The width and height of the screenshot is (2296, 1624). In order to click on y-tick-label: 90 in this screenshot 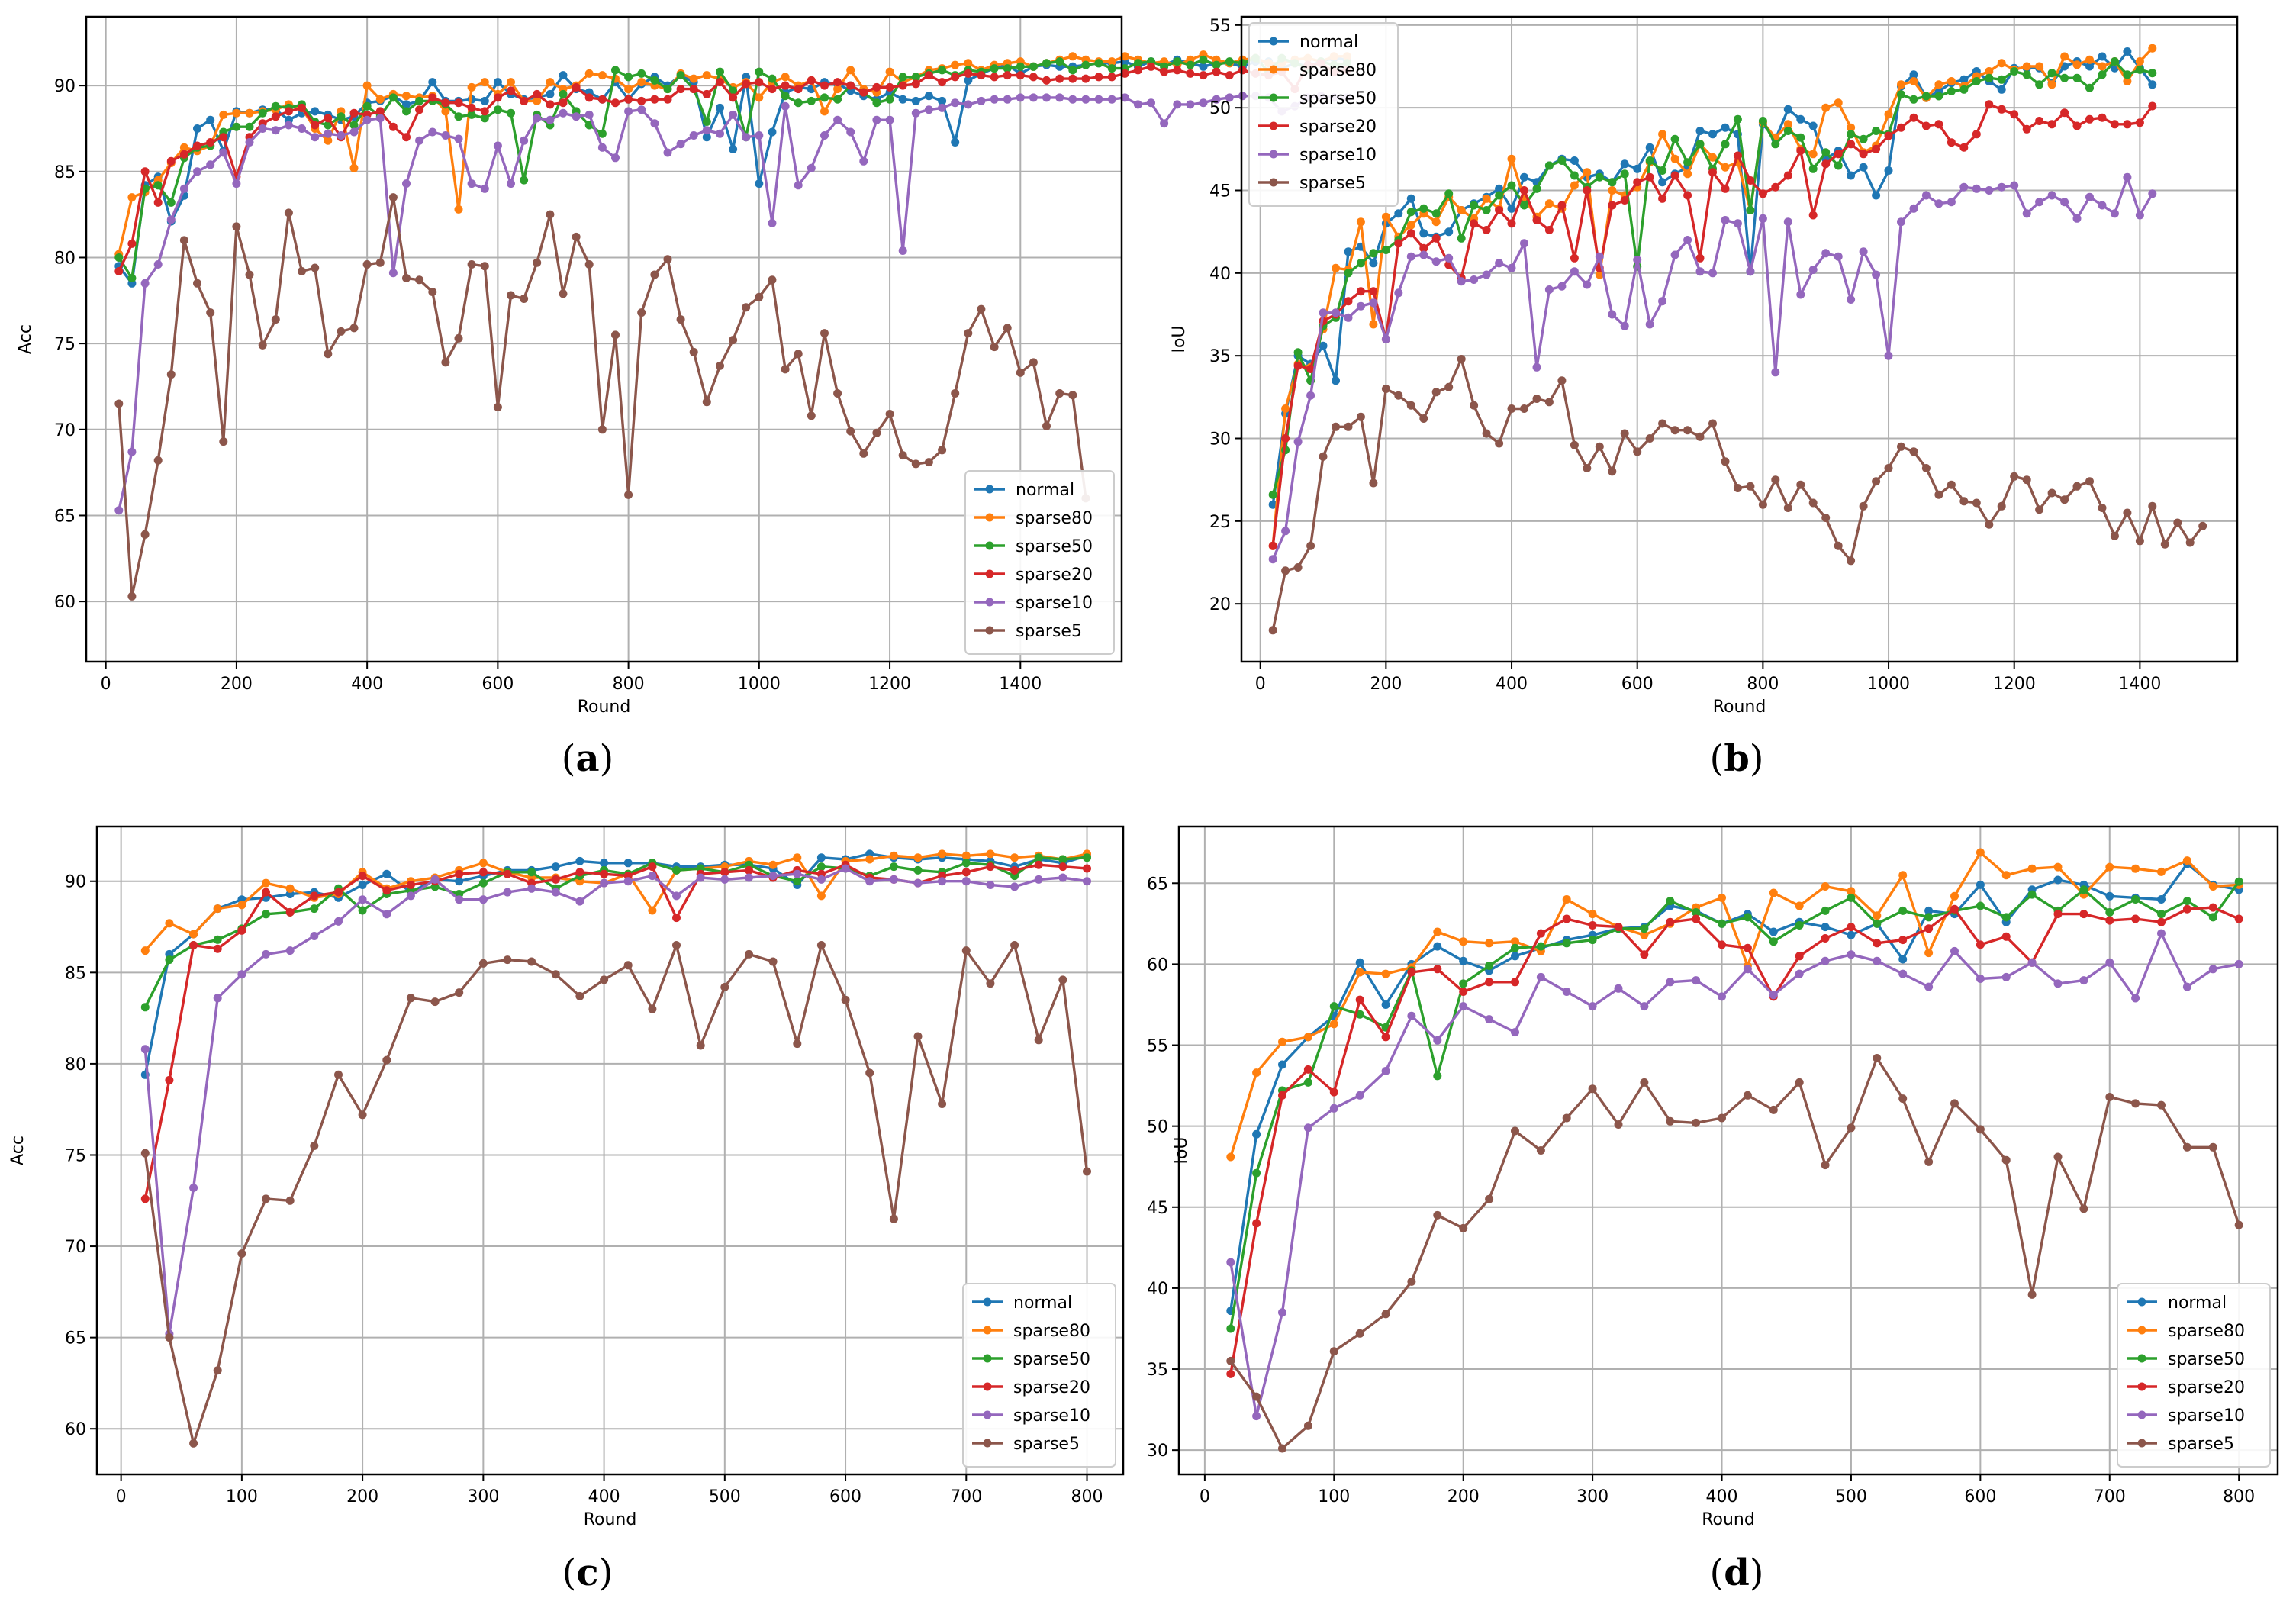, I will do `click(75, 882)`.